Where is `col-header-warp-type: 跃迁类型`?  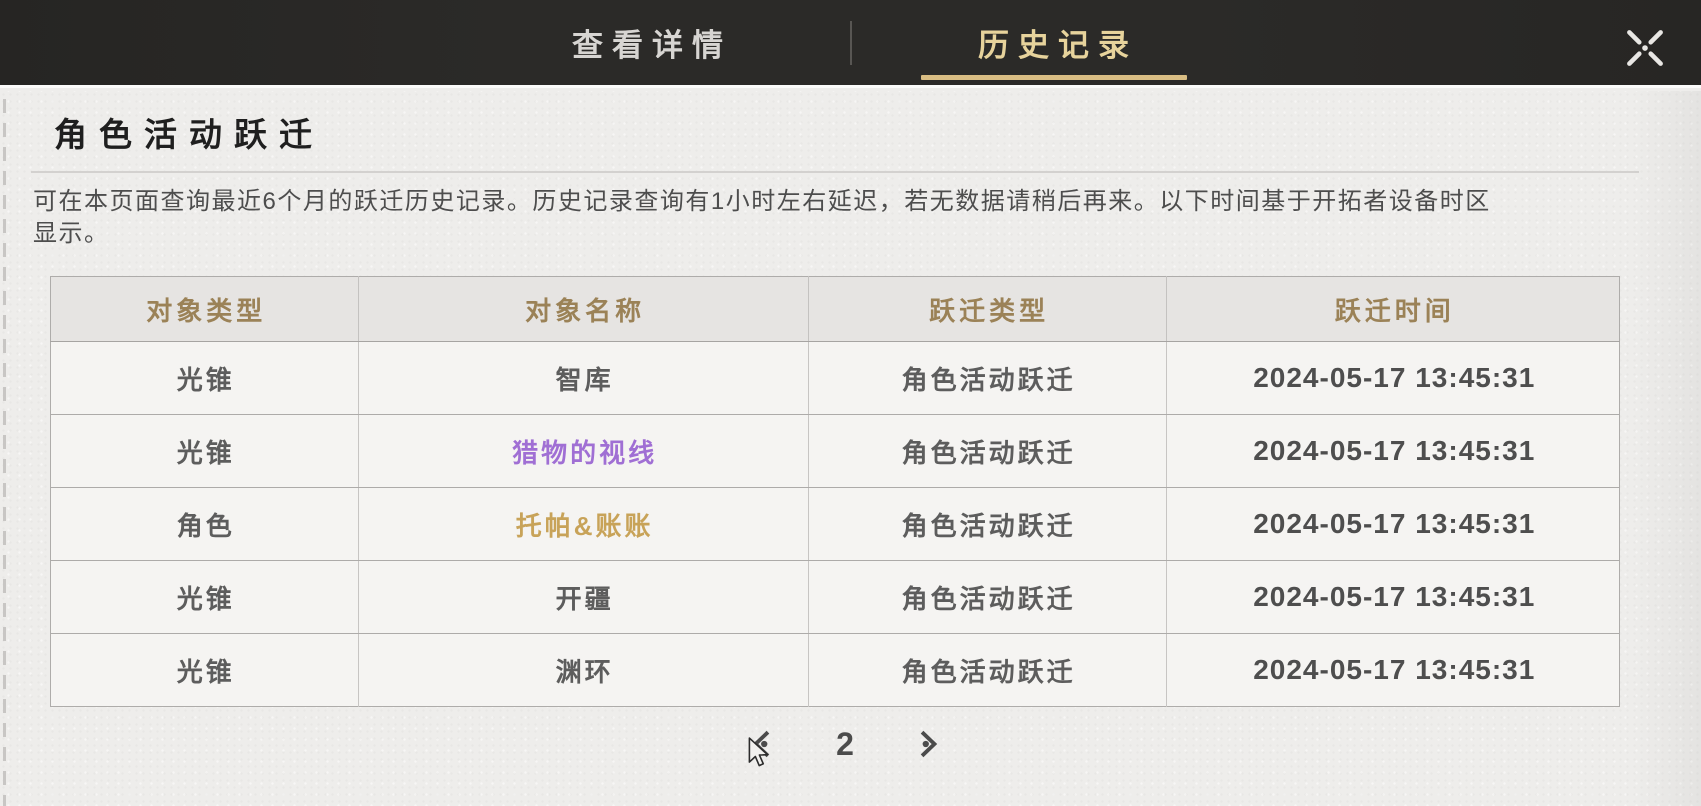
col-header-warp-type: 跃迁类型 is located at coordinates (987, 309).